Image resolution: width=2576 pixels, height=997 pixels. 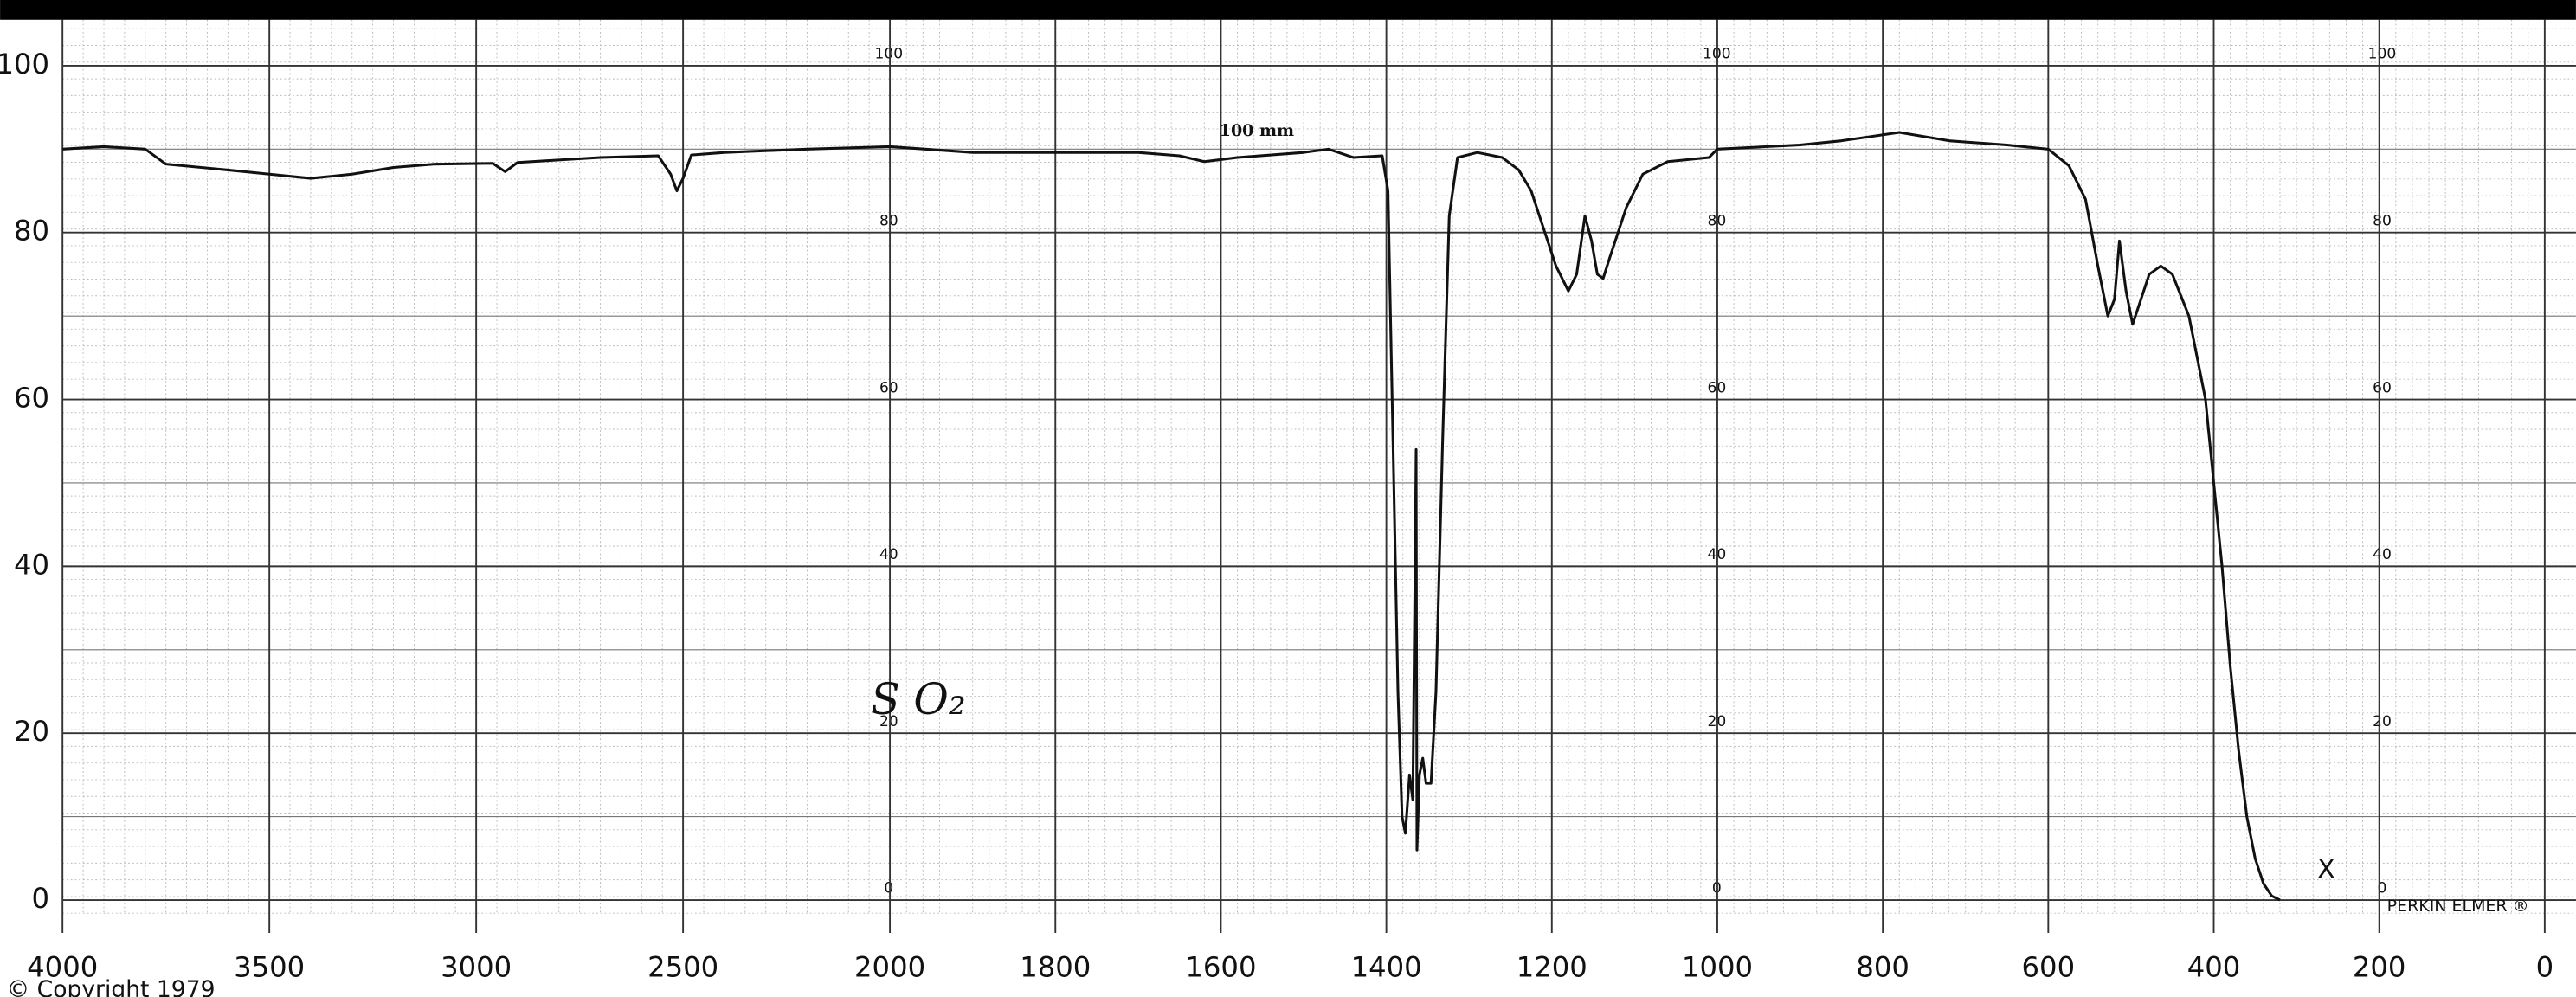 I want to click on x-tick-label: 1200, so click(x=1552, y=968).